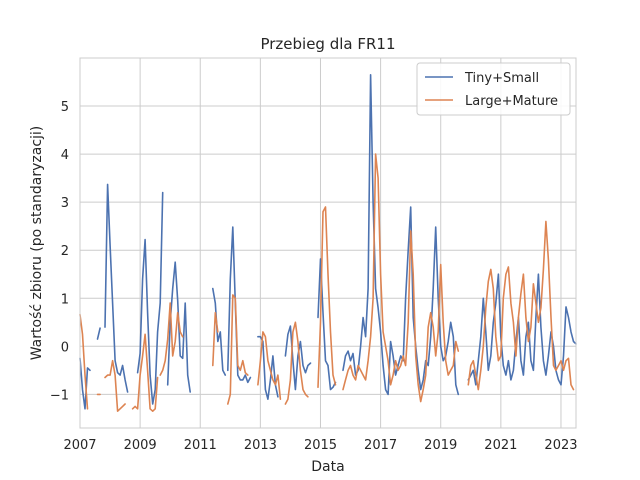 This screenshot has width=640, height=480. I want to click on y-axis-label: Wartość zbioru (po standaryzacji), so click(37, 243).